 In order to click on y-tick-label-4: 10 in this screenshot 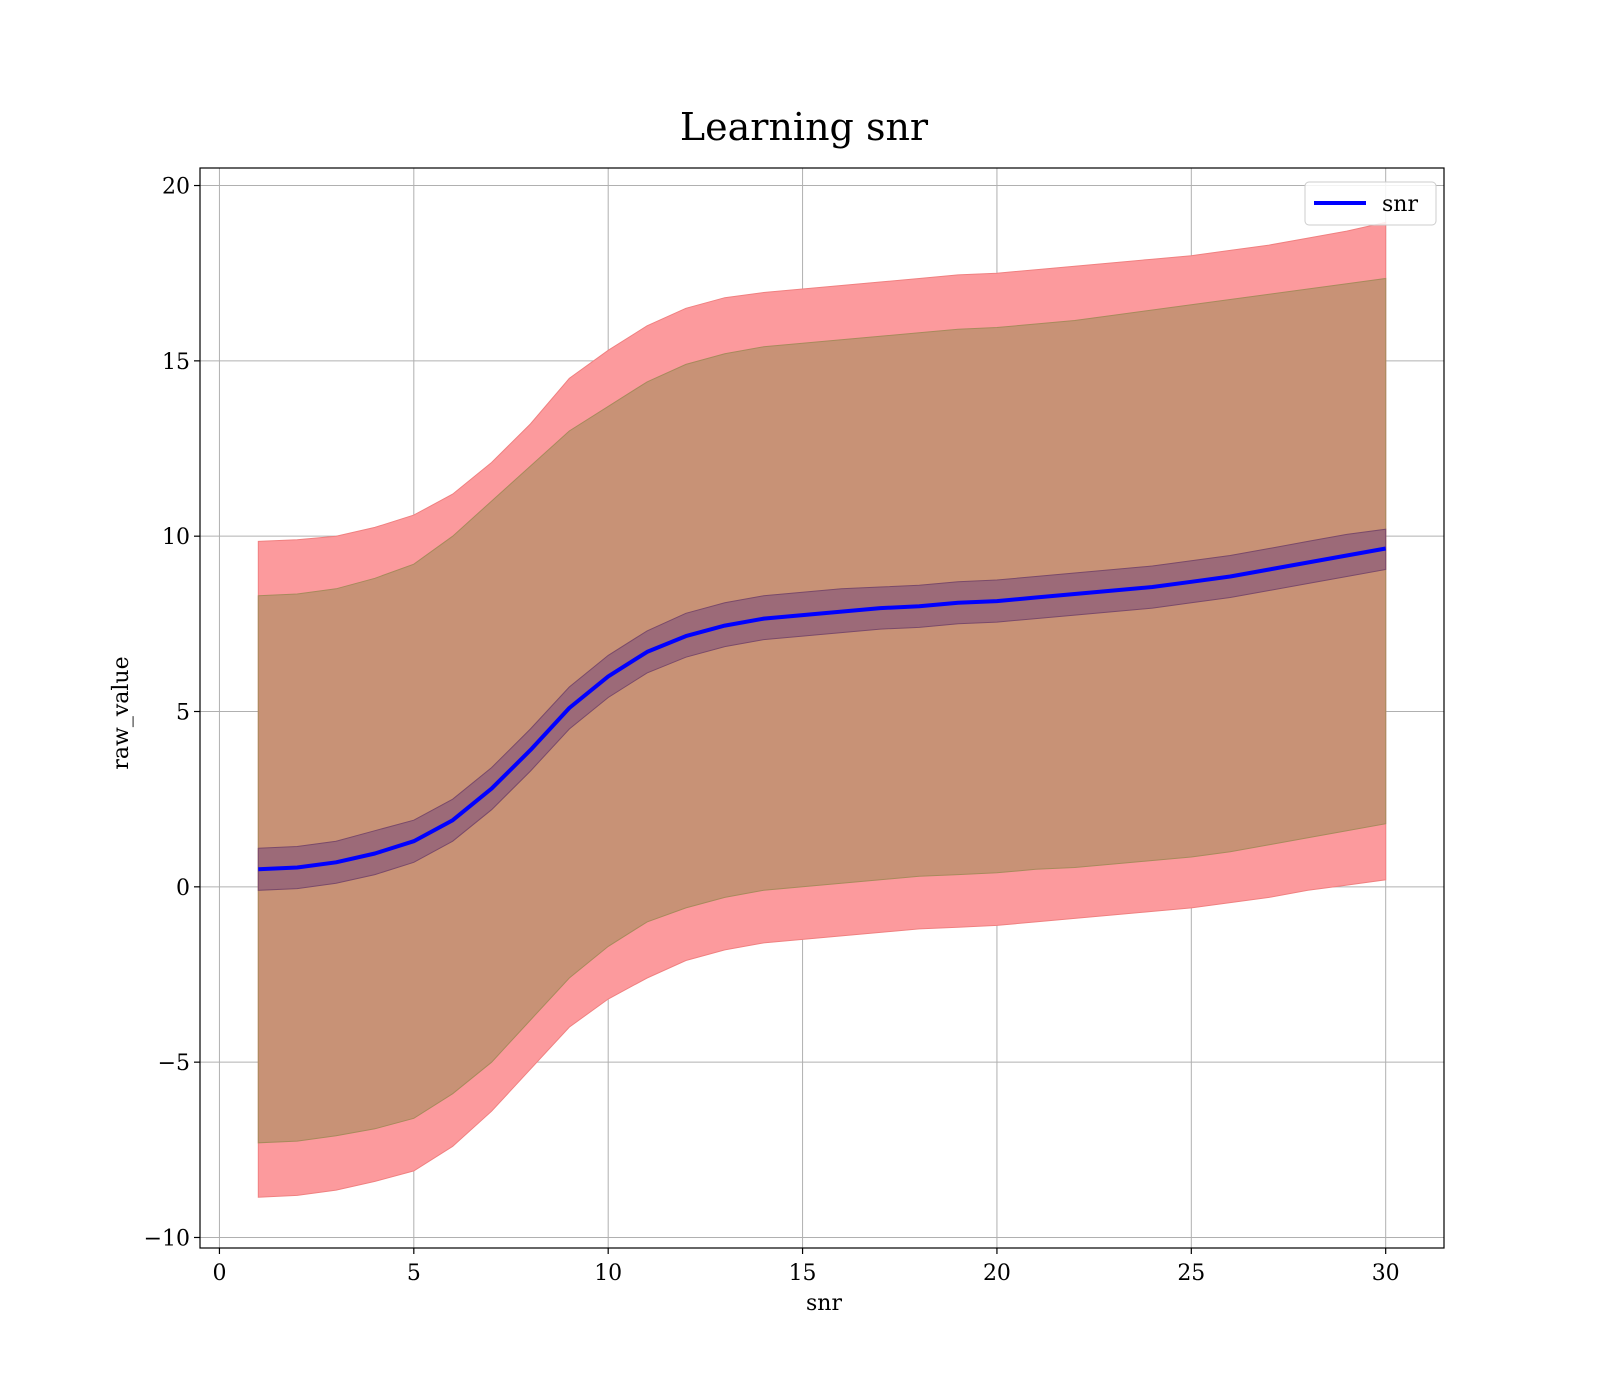, I will do `click(176, 537)`.